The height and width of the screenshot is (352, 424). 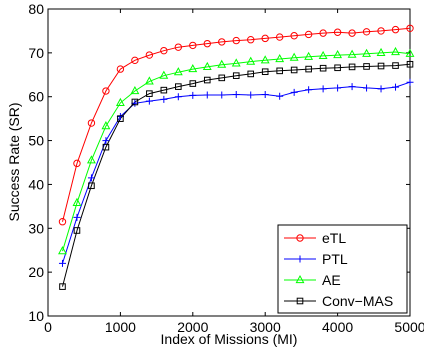 I want to click on y-tick-label: 30, so click(x=36, y=228).